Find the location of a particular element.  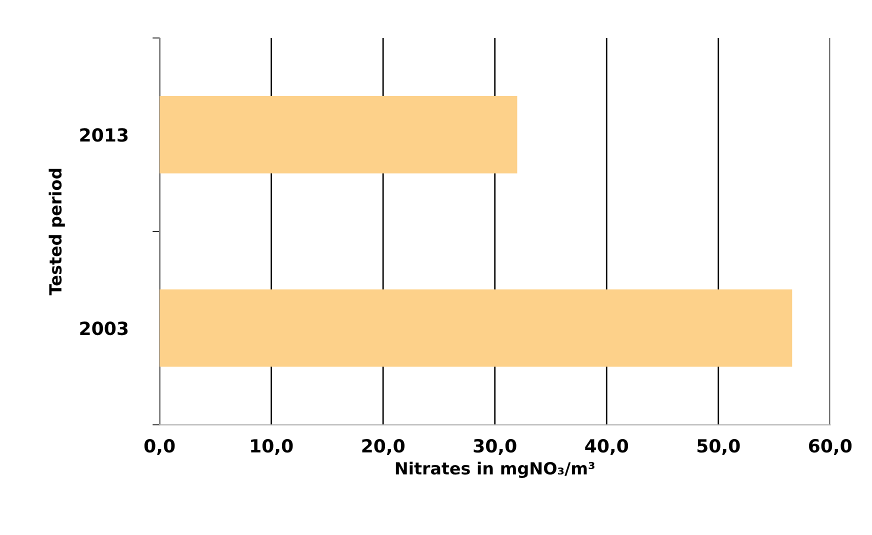

x-tick-label: 40,0 is located at coordinates (606, 447).